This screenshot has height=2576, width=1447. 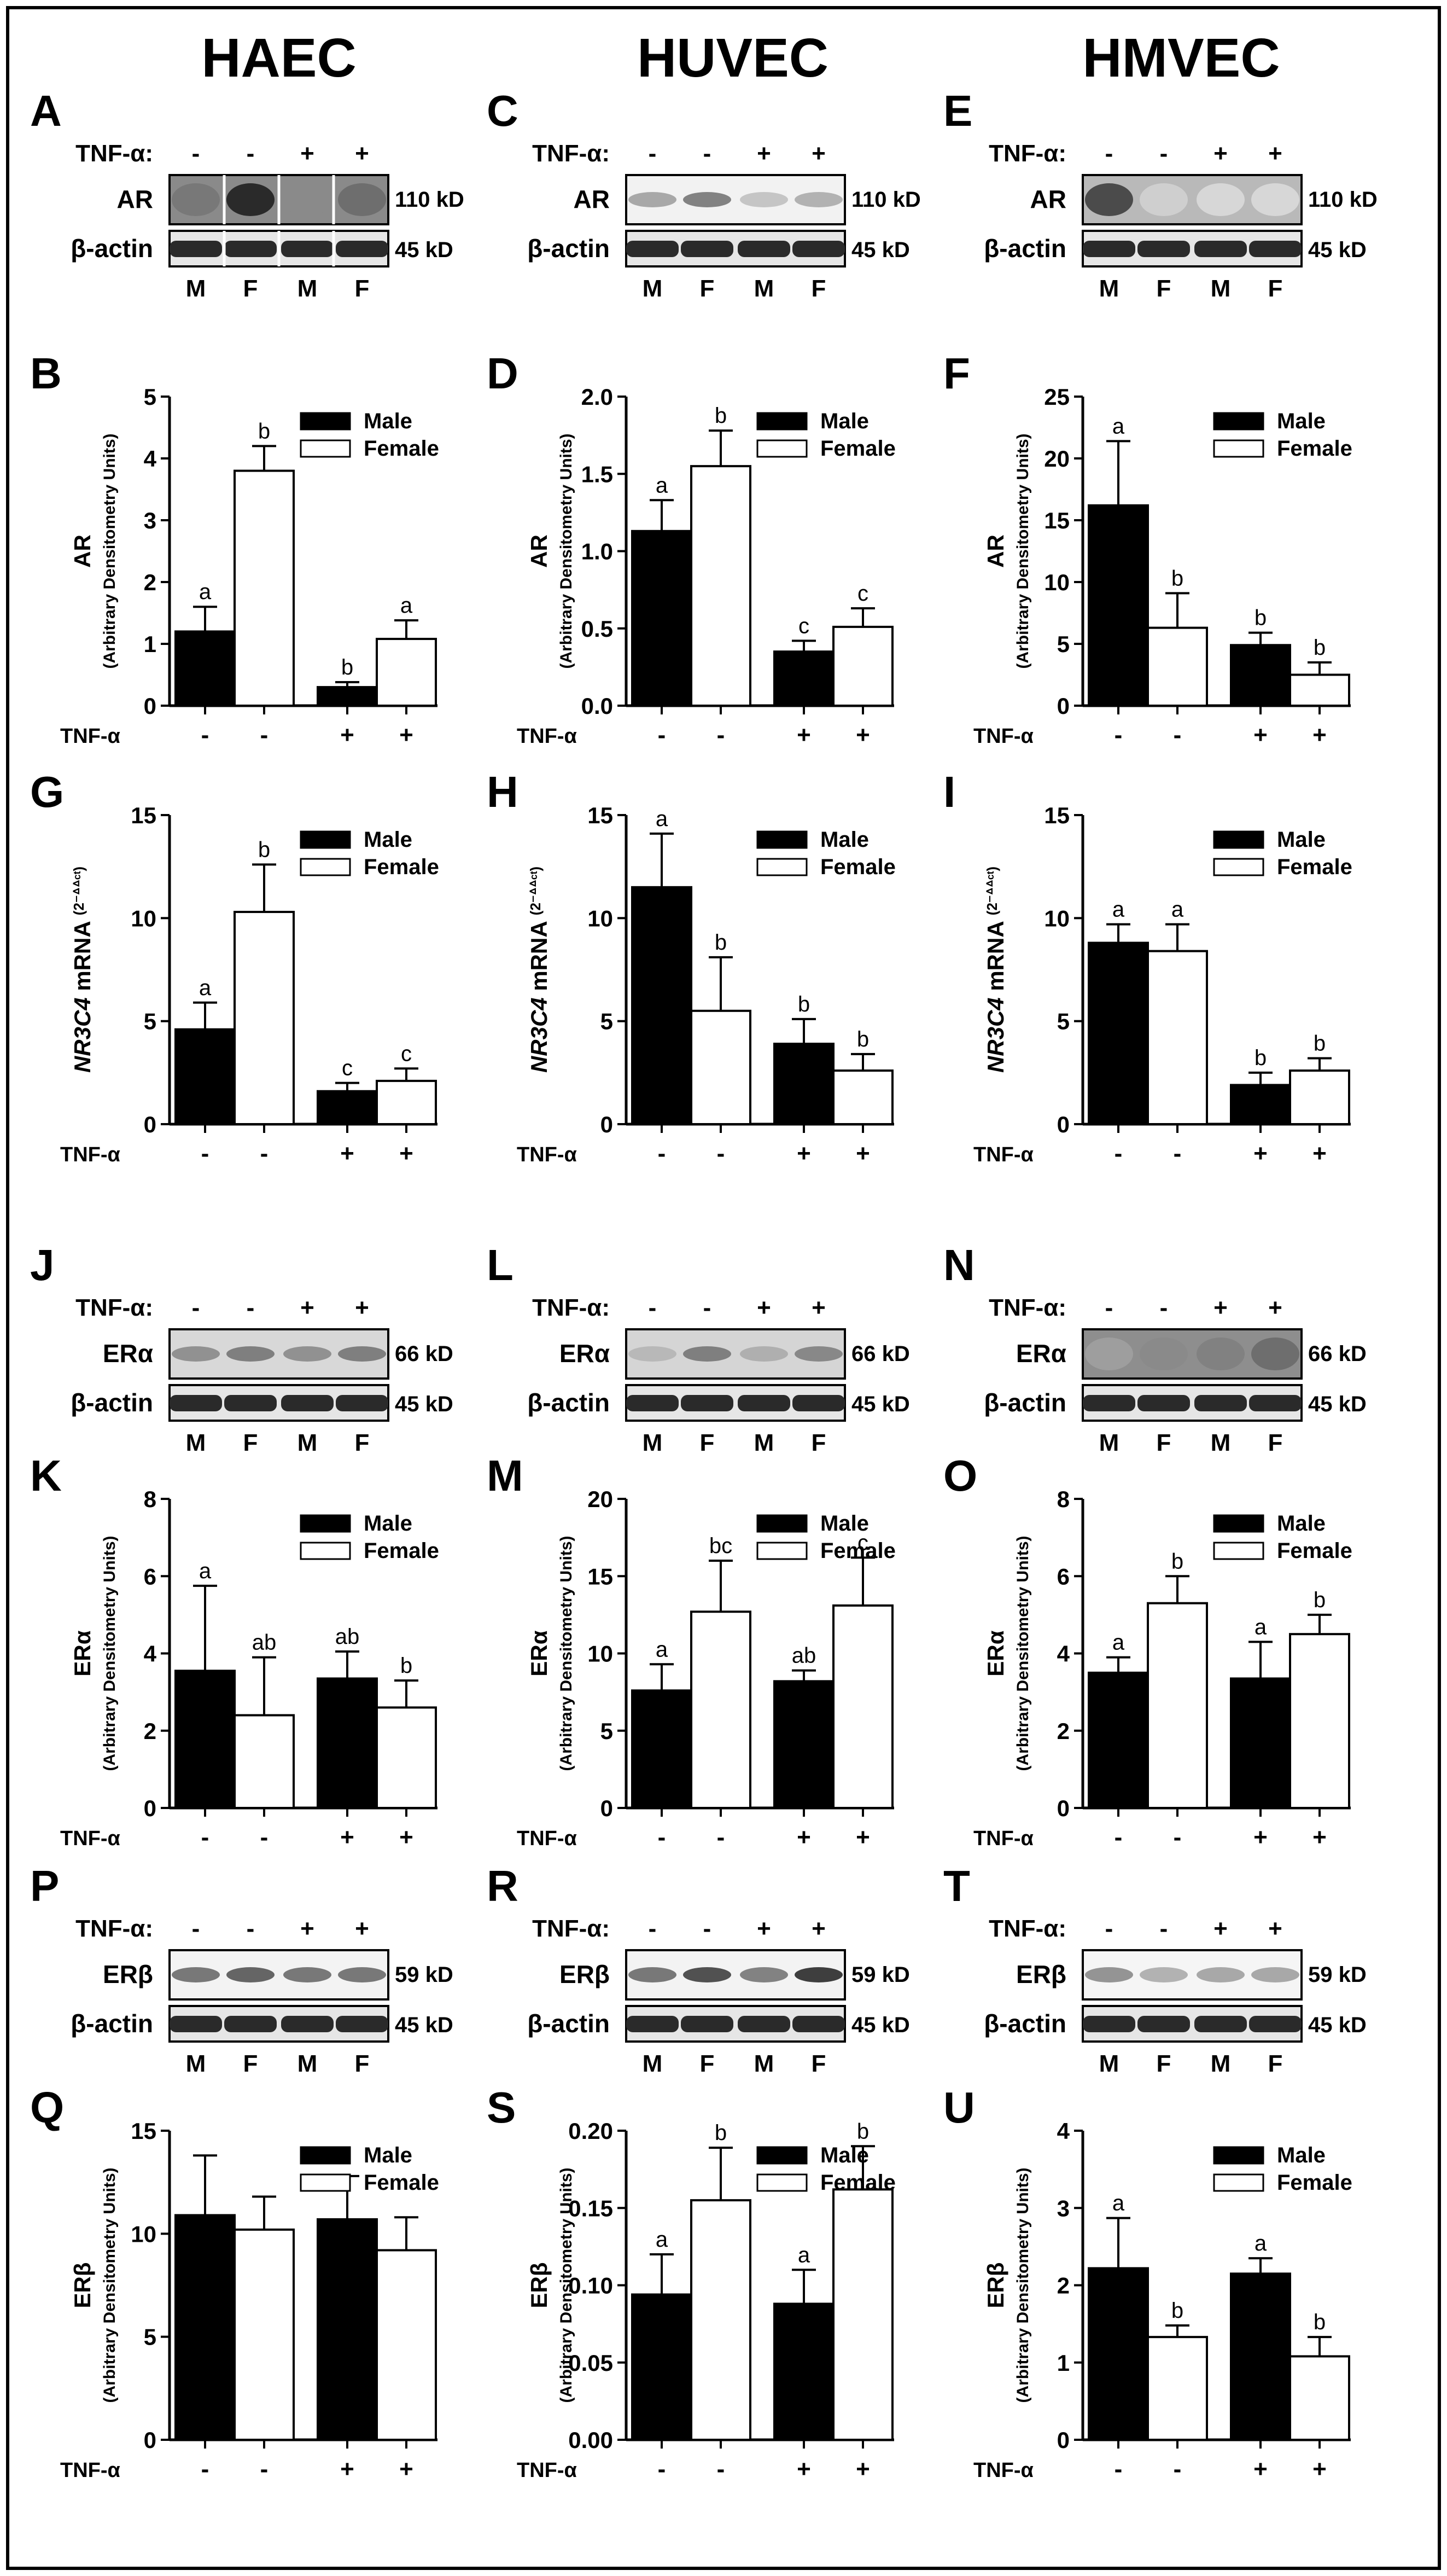 I want to click on blot-tnf-label: TNF-α:, so click(x=1027, y=1307).